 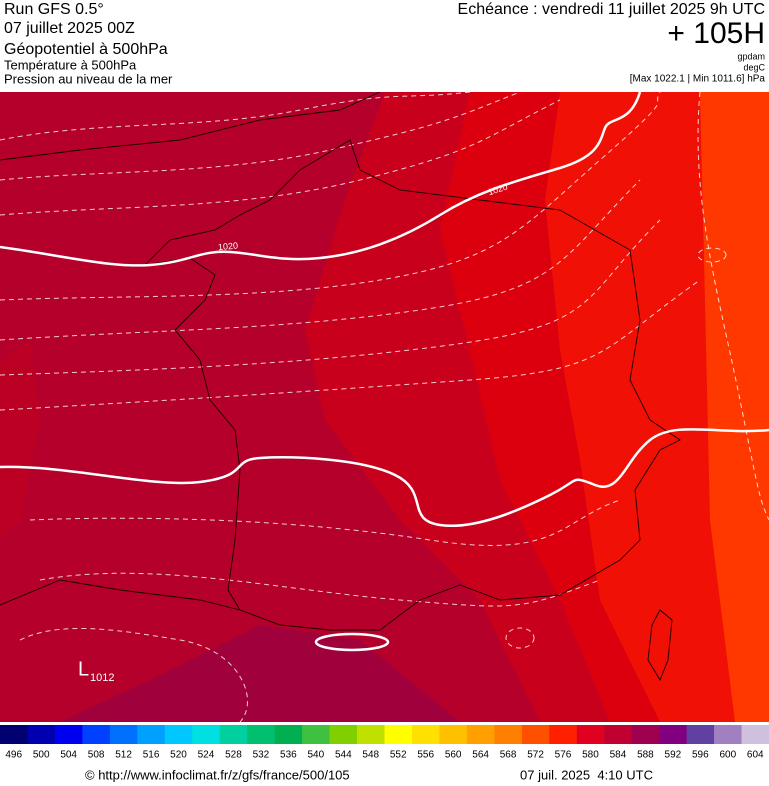 What do you see at coordinates (398, 755) in the screenshot?
I see `color-label: 552` at bounding box center [398, 755].